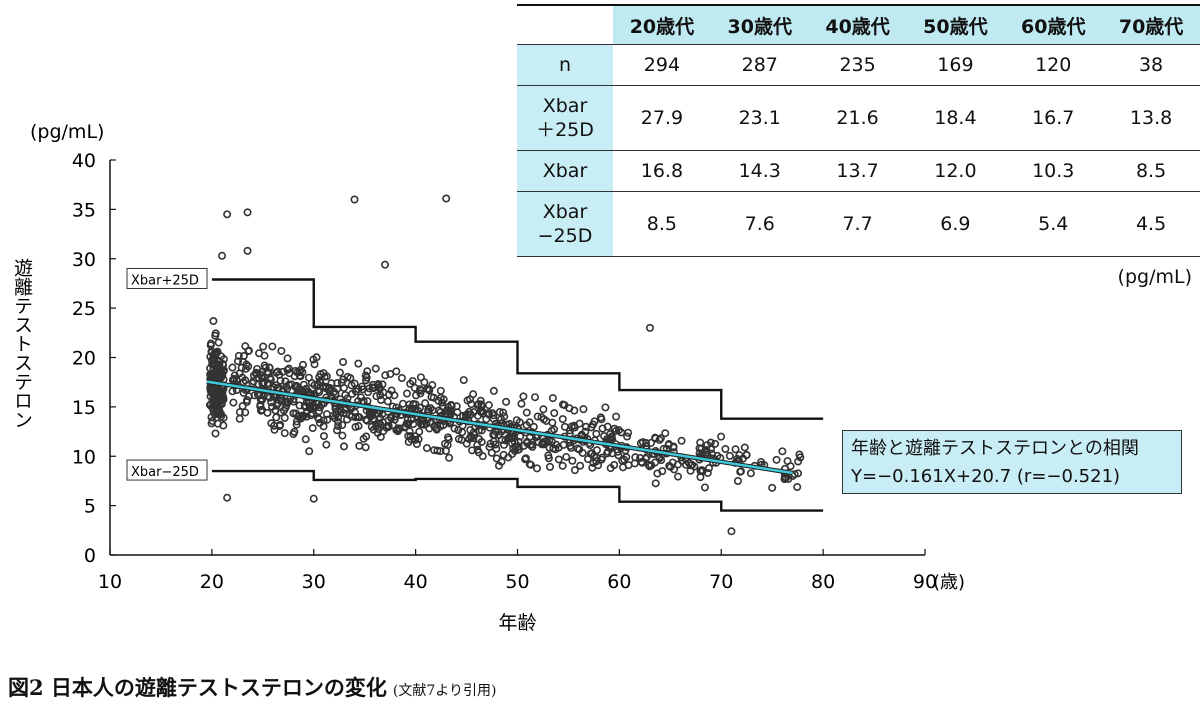  I want to click on figure-caption: 図2 日本人の遊離テストステロンの変化 (文献7より引用), so click(252, 687).